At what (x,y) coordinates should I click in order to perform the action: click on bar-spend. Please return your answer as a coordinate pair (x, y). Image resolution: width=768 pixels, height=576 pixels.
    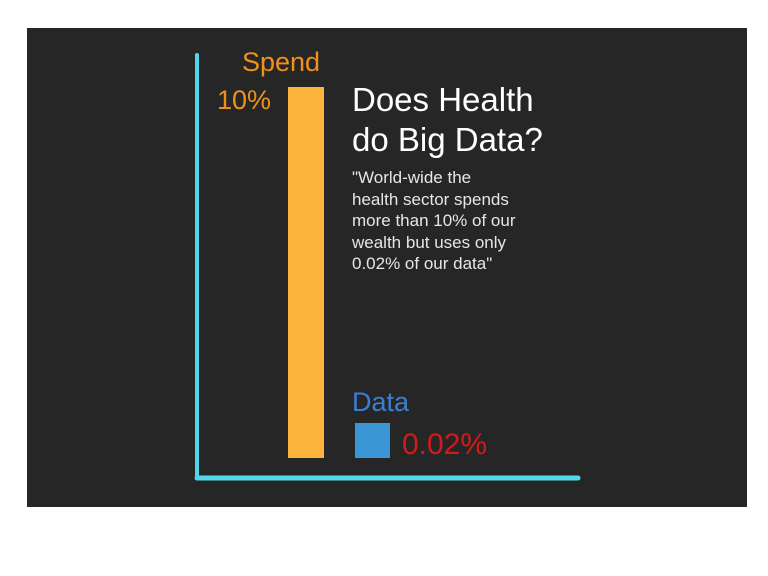
    Looking at the image, I should click on (306, 272).